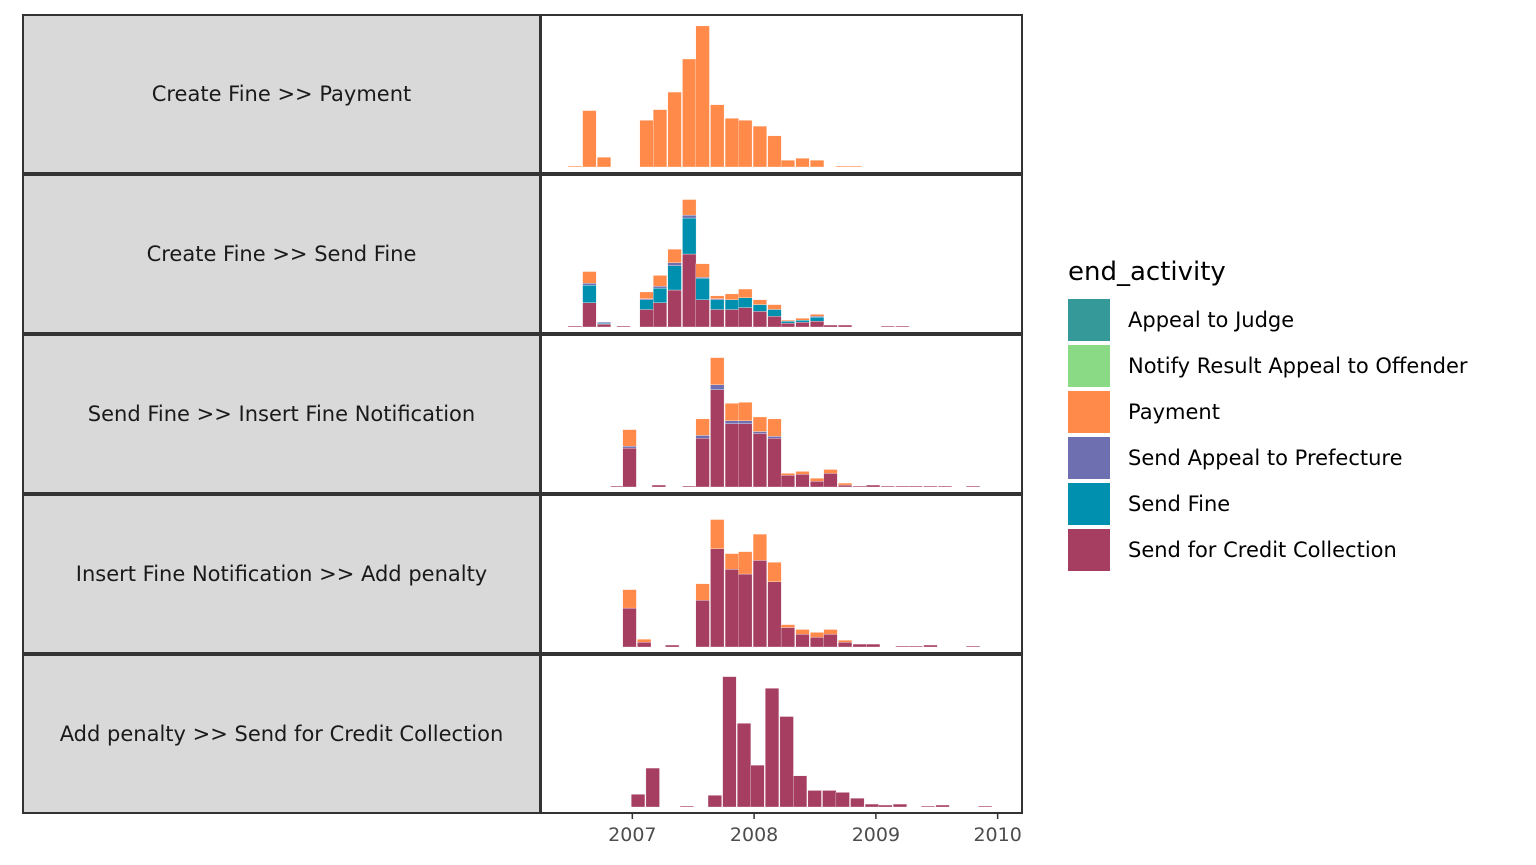 This screenshot has height=865, width=1536. Describe the element at coordinates (1298, 366) in the screenshot. I see `legend-label: Notify Result Appeal to Offender` at that location.